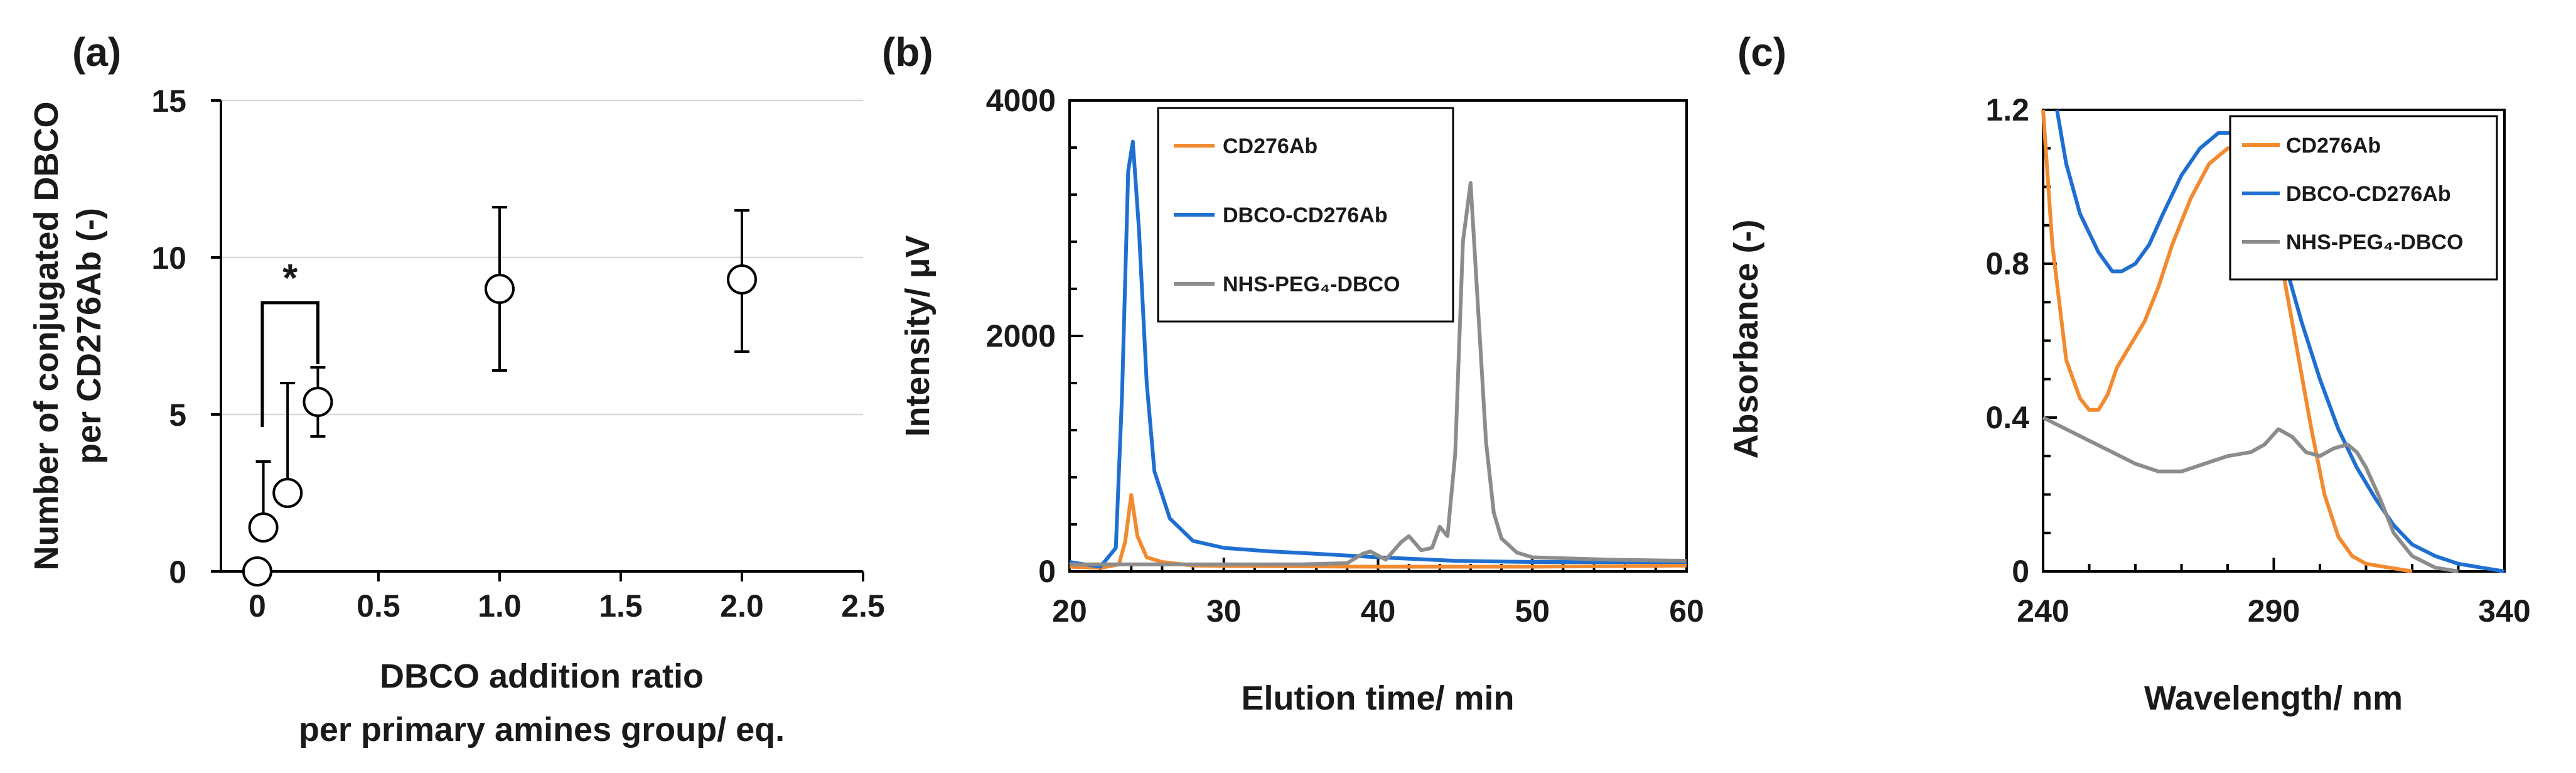  I want to click on panel-b-y-tick-label: 4000, so click(1021, 100).